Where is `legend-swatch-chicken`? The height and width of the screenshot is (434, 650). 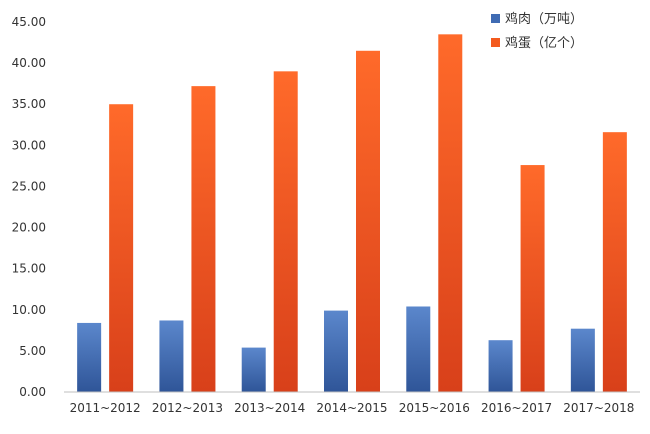
legend-swatch-chicken is located at coordinates (495, 18).